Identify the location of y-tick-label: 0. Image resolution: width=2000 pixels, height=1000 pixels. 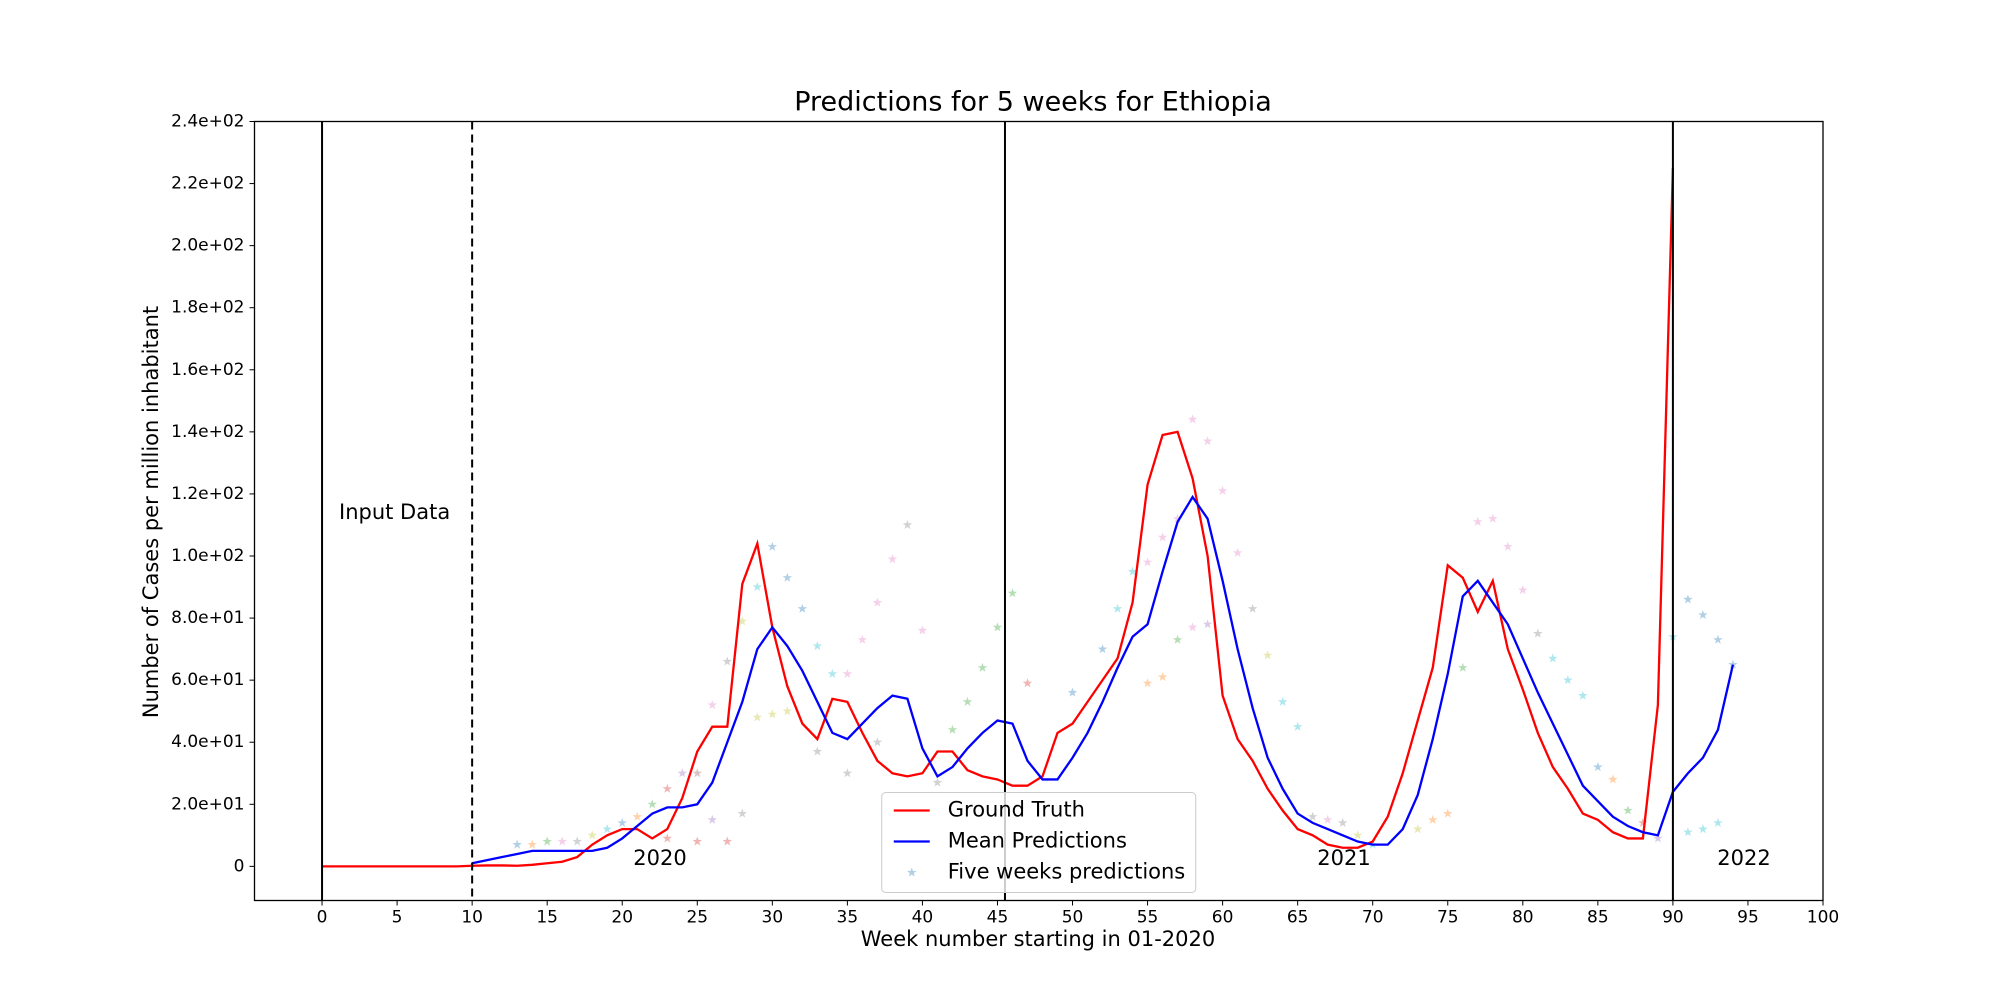
(239, 866).